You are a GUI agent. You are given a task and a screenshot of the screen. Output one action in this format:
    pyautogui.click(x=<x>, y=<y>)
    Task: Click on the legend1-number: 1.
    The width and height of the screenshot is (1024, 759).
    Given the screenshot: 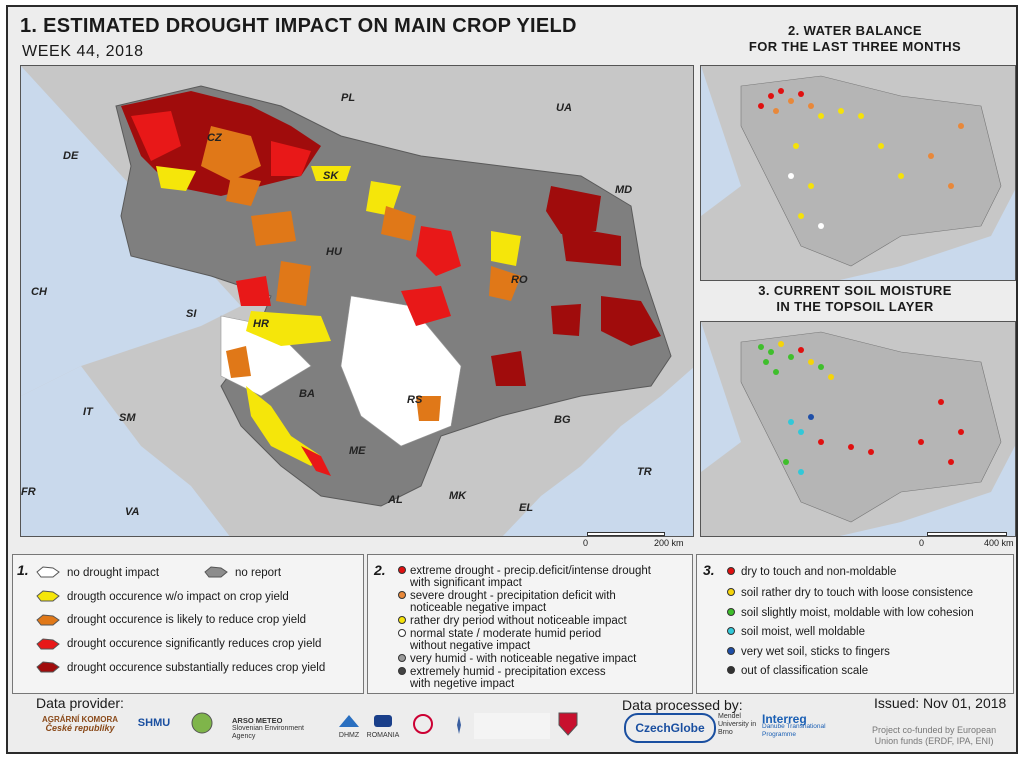 What is the action you would take?
    pyautogui.click(x=23, y=570)
    